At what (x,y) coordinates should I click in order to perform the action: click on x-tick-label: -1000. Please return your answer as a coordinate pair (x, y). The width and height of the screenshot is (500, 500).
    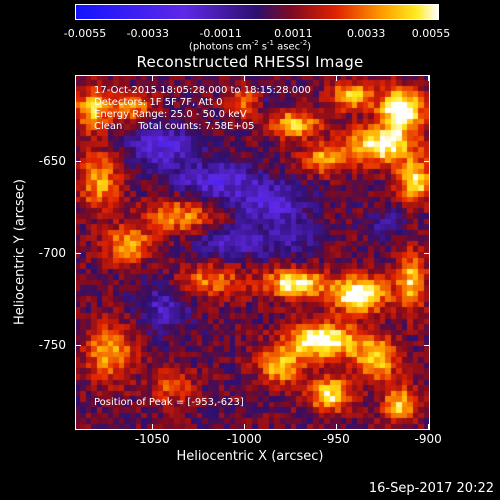
    Looking at the image, I should click on (244, 439).